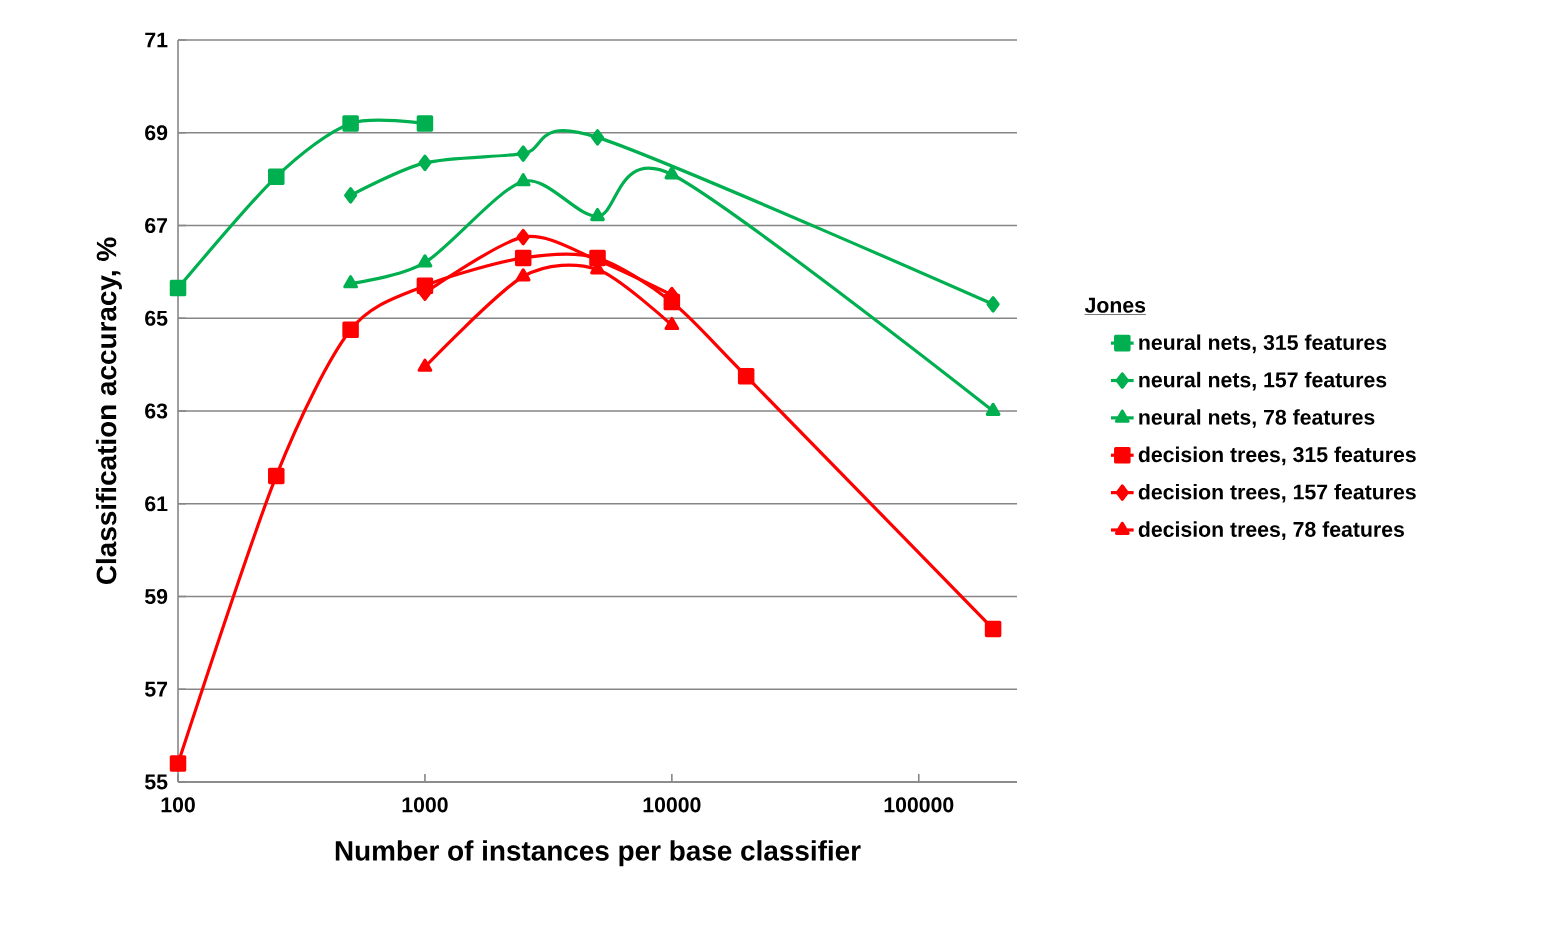 Image resolution: width=1541 pixels, height=950 pixels. Describe the element at coordinates (1277, 493) in the screenshot. I see `legend-label: decision trees, 157 features` at that location.